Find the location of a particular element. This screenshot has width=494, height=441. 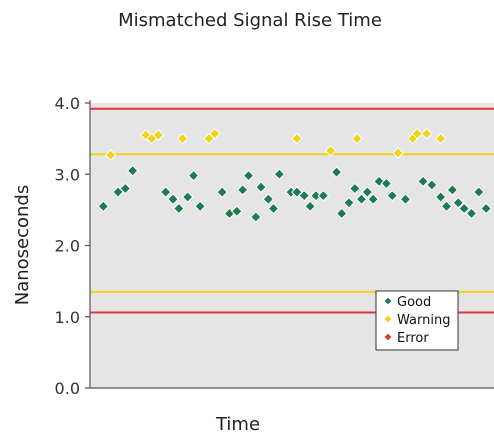

legend: Good Warning Error is located at coordinates (417, 320).